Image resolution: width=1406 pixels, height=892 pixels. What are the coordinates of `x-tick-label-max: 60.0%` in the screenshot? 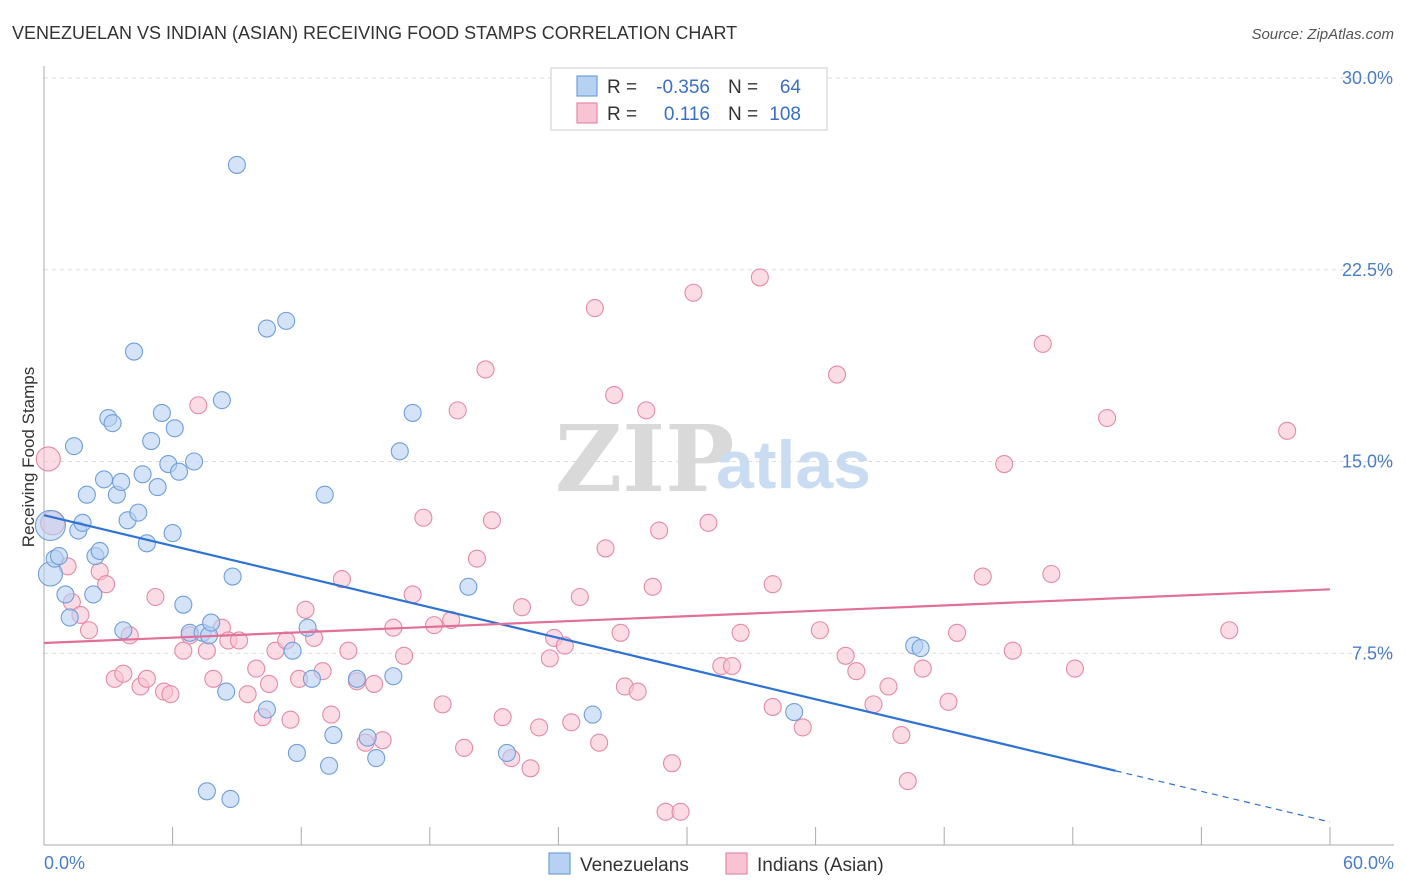 It's located at (1368, 863).